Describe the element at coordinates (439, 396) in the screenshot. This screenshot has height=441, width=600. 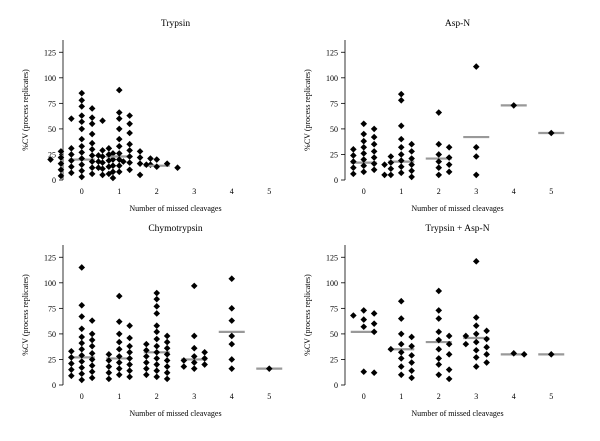
I see `x-tick-label: 2` at that location.